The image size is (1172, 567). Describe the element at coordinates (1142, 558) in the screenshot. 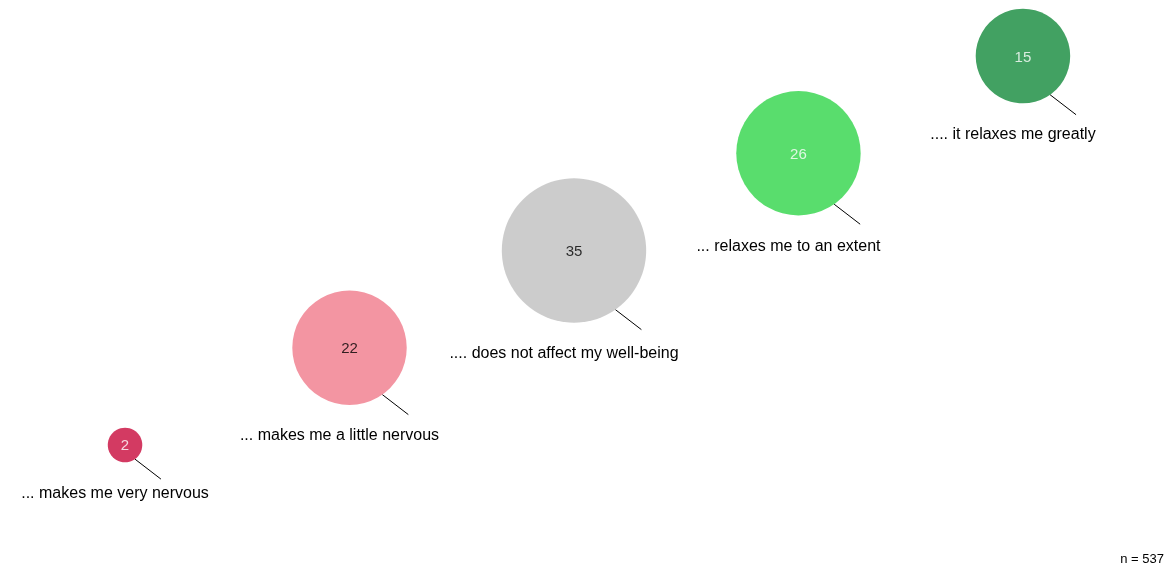

I see `text: n = 537` at that location.